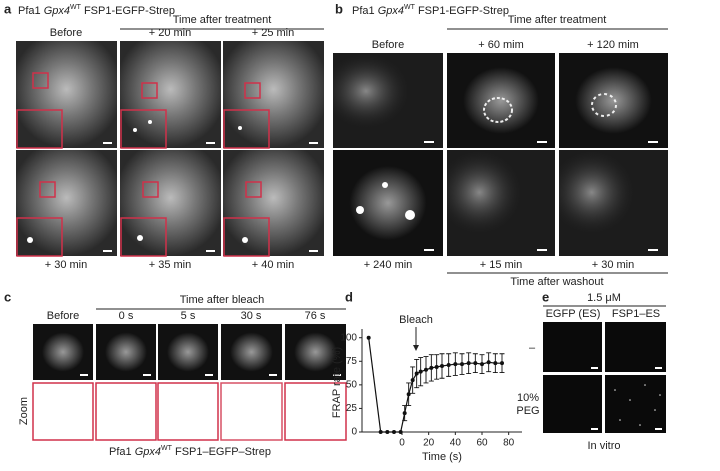  Describe the element at coordinates (416, 320) in the screenshot. I see `annotation: Bleach` at that location.